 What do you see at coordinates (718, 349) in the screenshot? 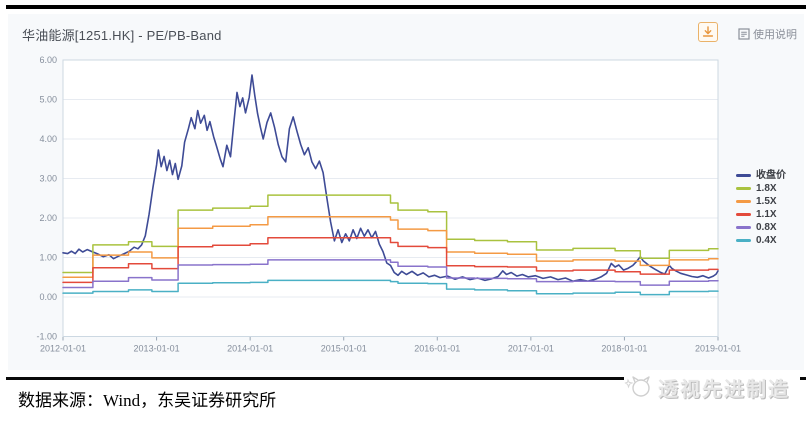
I see `x-tick-label: 2019-01-01` at bounding box center [718, 349].